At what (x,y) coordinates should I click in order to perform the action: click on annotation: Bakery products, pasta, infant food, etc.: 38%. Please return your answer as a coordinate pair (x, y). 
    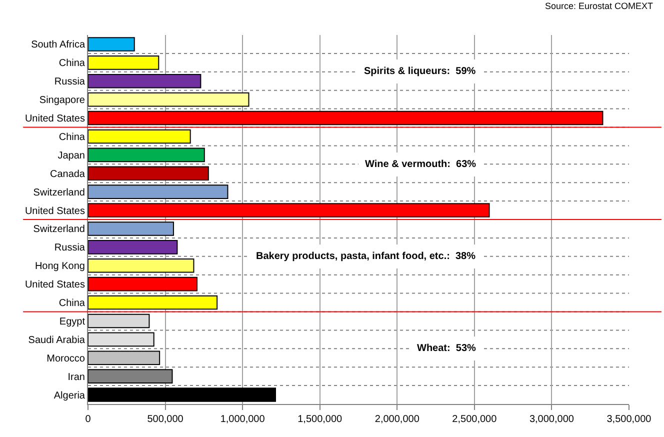
    Looking at the image, I should click on (366, 256).